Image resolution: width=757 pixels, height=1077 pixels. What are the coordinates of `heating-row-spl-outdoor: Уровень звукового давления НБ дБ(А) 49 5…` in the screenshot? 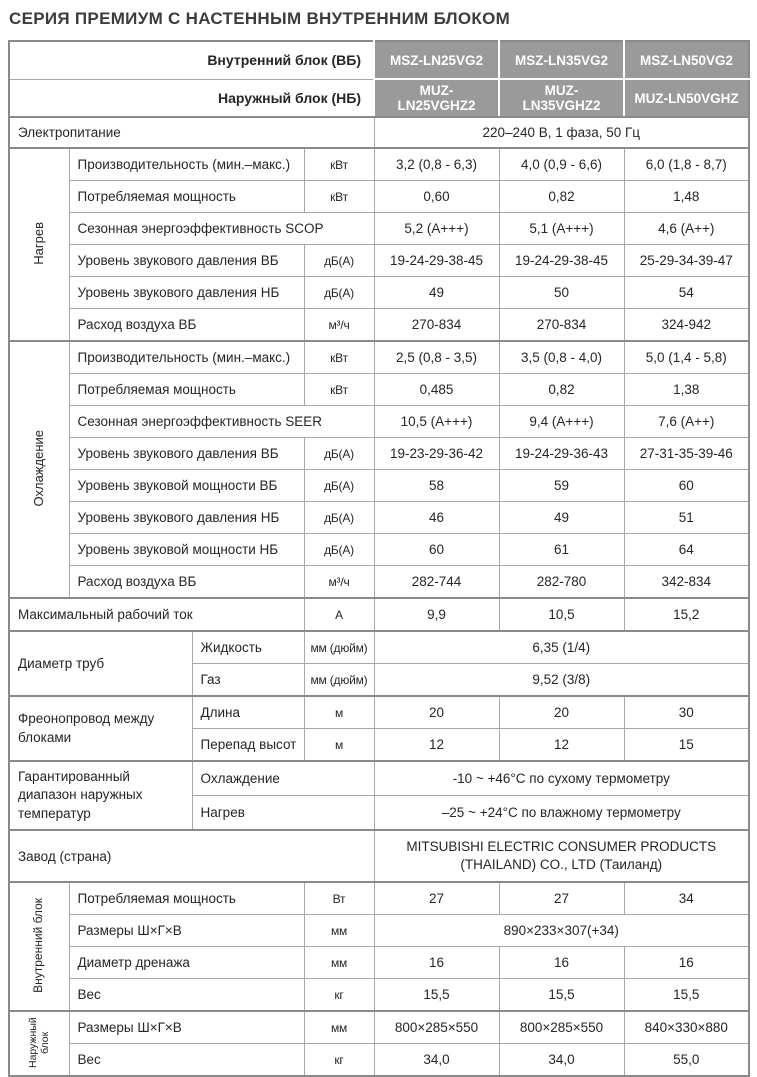 It's located at (379, 292).